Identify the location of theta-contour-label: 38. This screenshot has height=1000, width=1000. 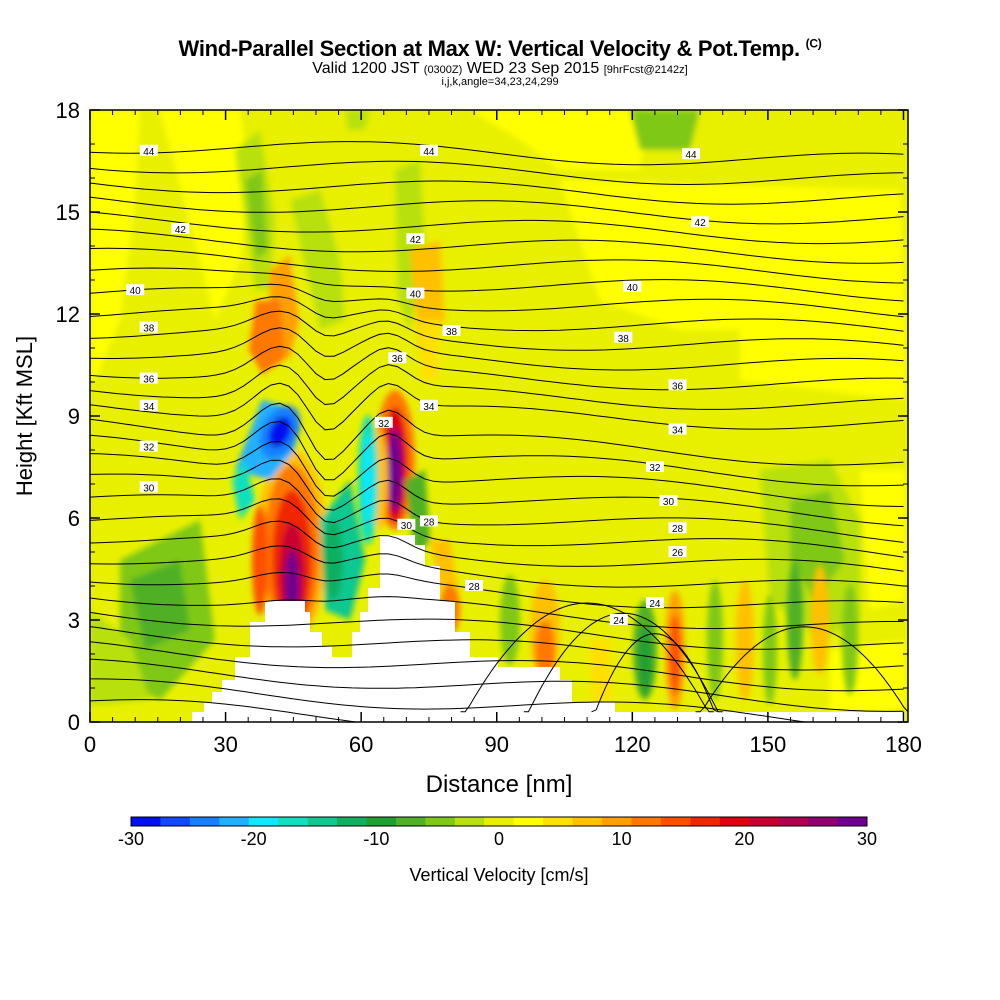
(623, 338).